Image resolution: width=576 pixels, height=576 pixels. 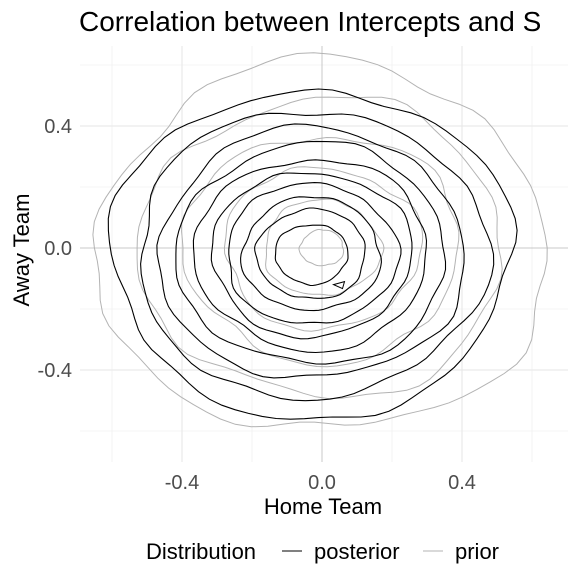 What do you see at coordinates (182, 483) in the screenshot?
I see `x-tick-label: -0.4` at bounding box center [182, 483].